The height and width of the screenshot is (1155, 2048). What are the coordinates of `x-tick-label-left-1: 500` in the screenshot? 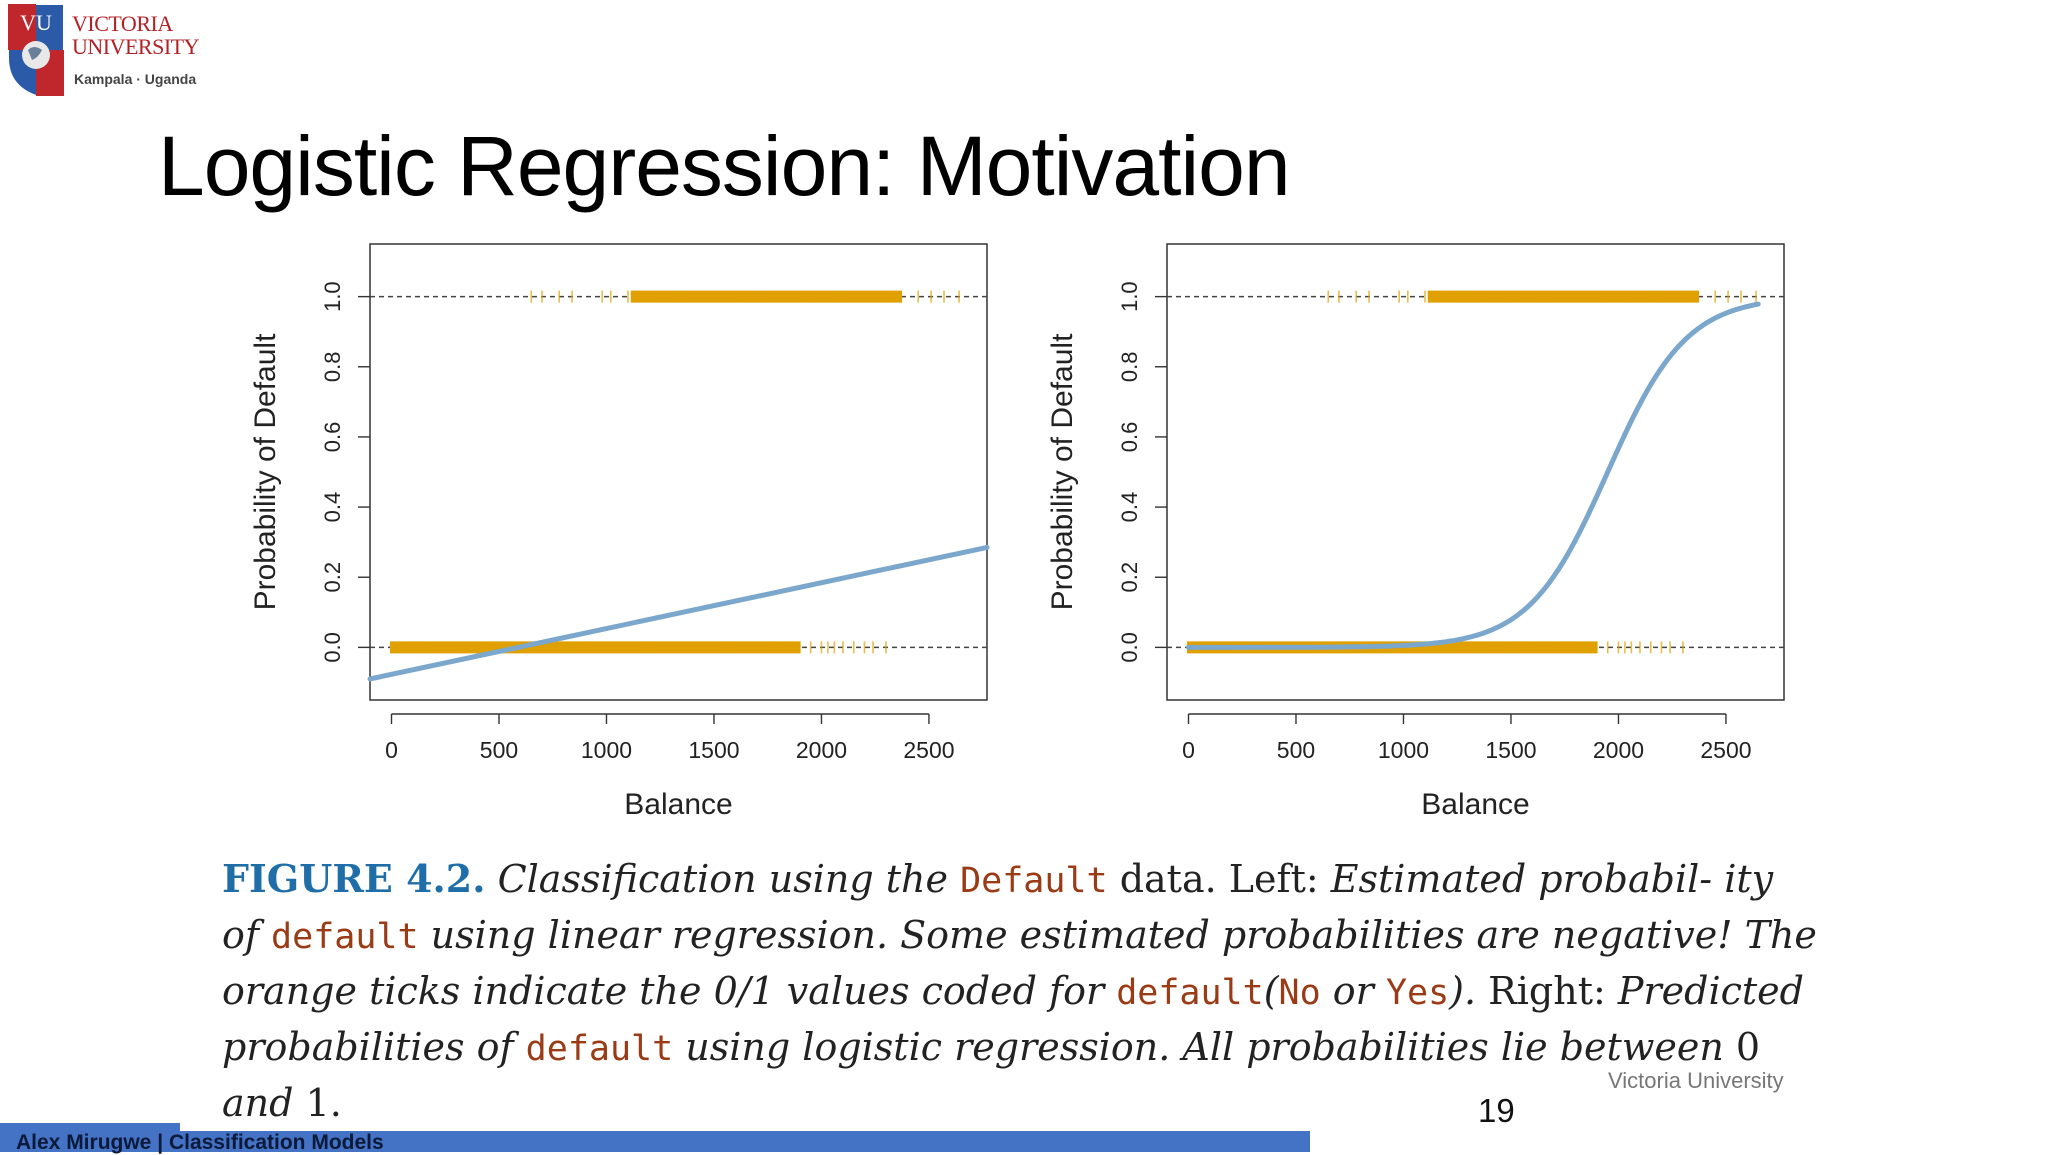 It's located at (499, 750).